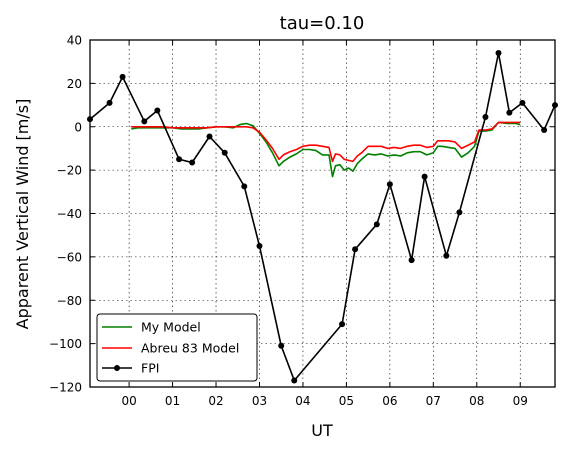 This screenshot has height=454, width=570. Describe the element at coordinates (74, 41) in the screenshot. I see `y-tick-label: 40` at that location.